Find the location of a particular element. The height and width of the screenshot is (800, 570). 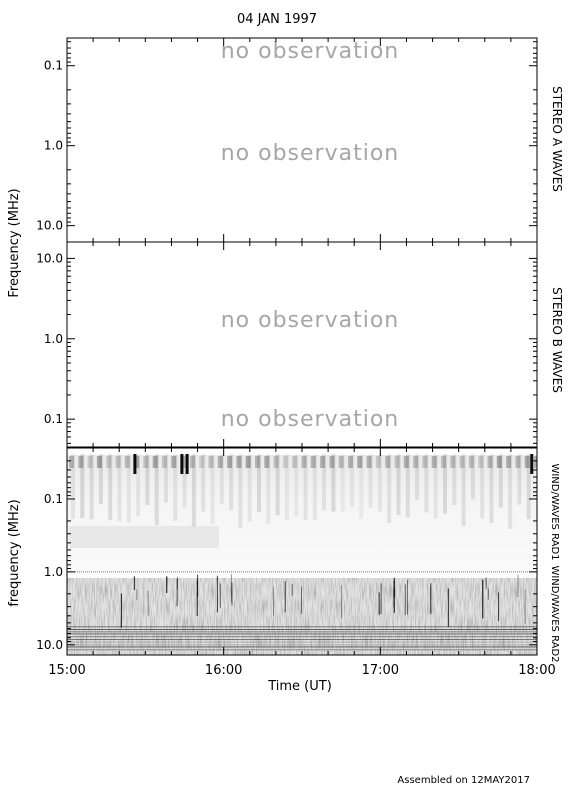

stereo-a-y-tick-label: 10.0 is located at coordinates (49, 226).